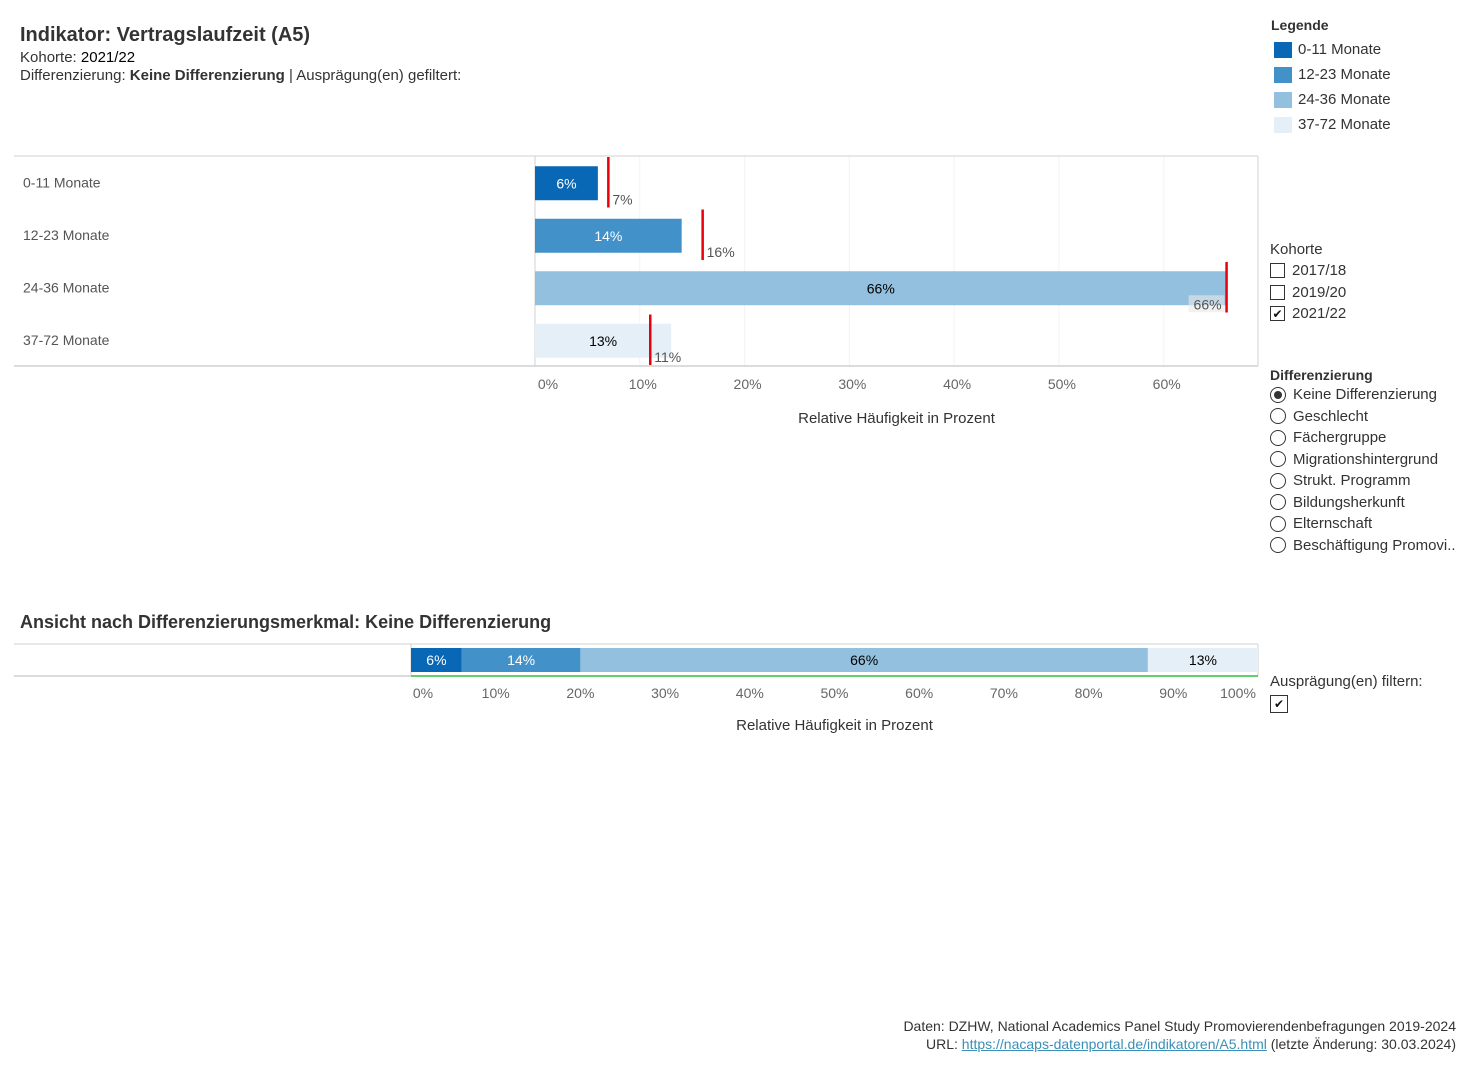 The image size is (1474, 1073). I want to click on kohorte-option-label: 2017/18, so click(1319, 271).